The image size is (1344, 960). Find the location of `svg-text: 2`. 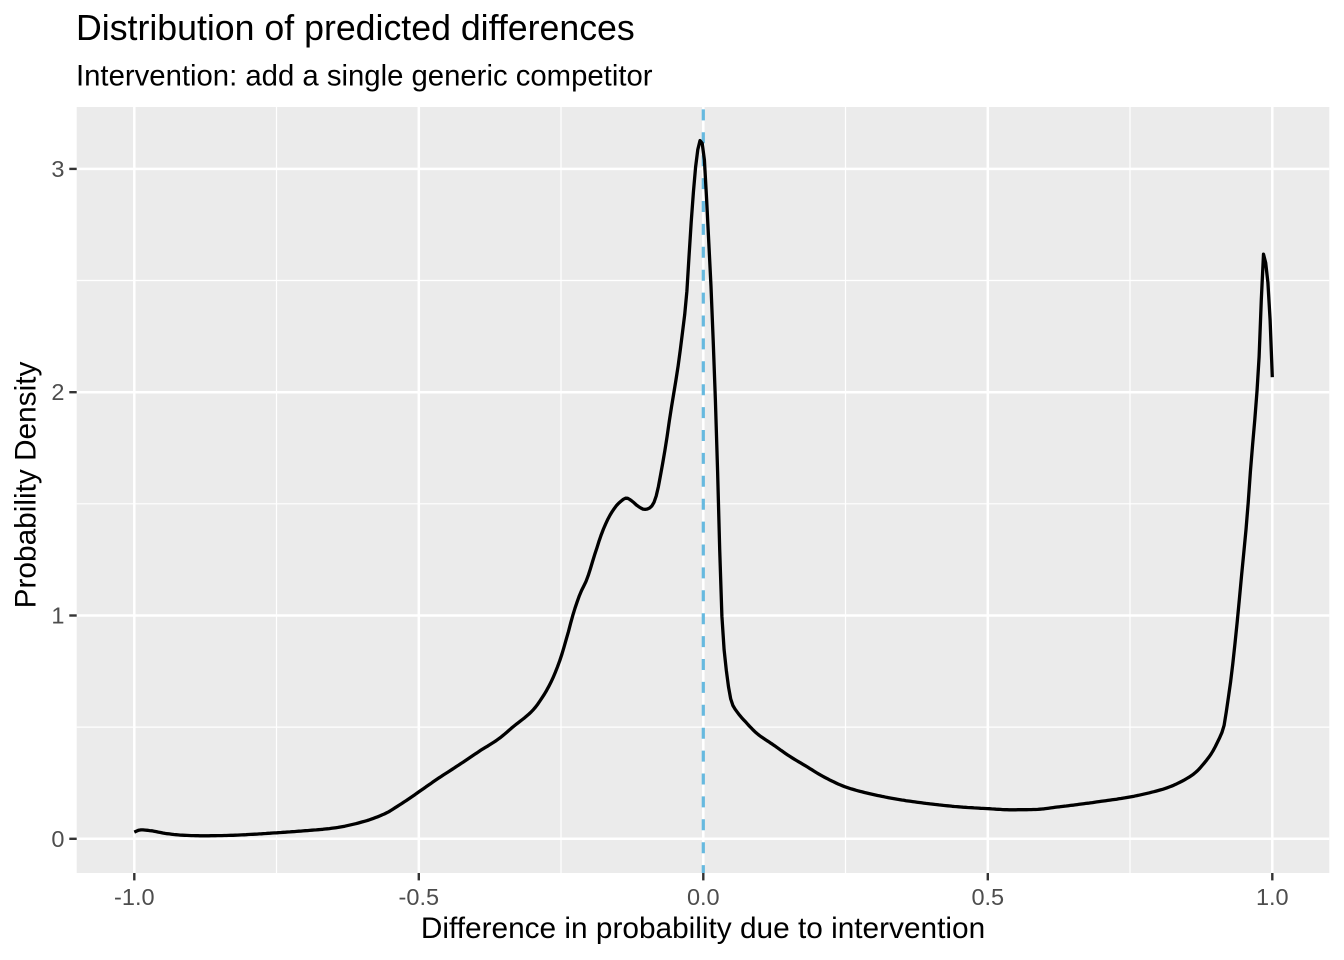

svg-text: 2 is located at coordinates (57, 392).